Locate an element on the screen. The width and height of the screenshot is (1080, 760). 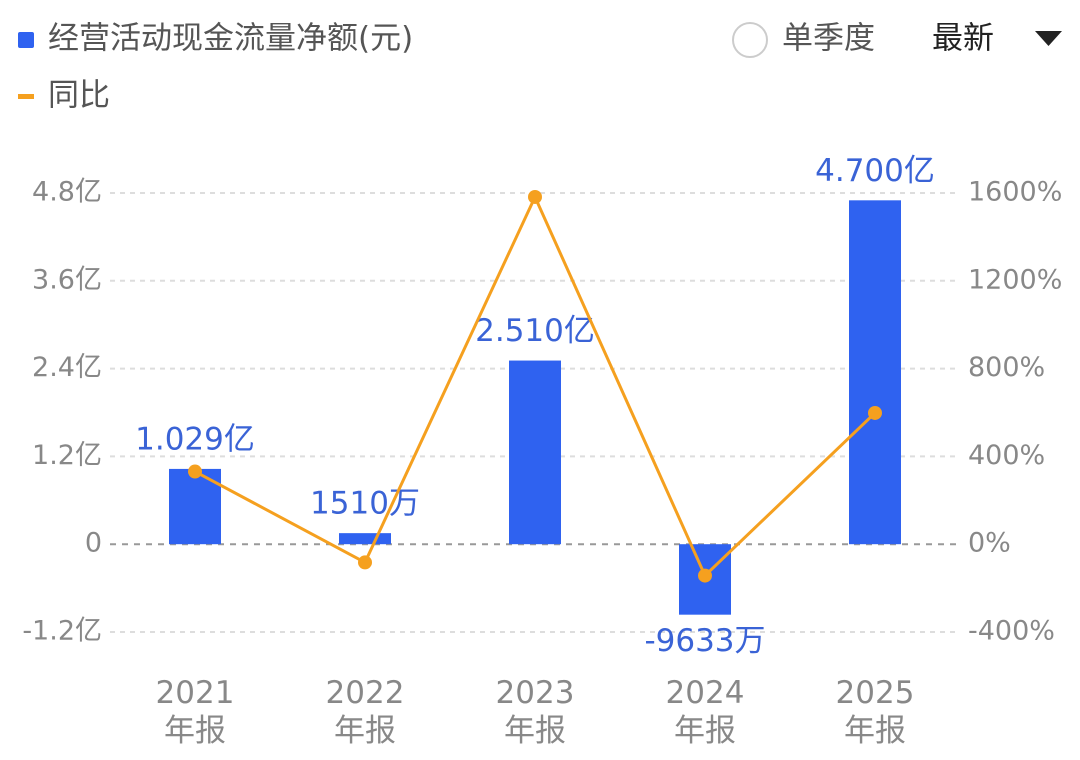
y2-tick-label: 1600% is located at coordinates (1015, 192).